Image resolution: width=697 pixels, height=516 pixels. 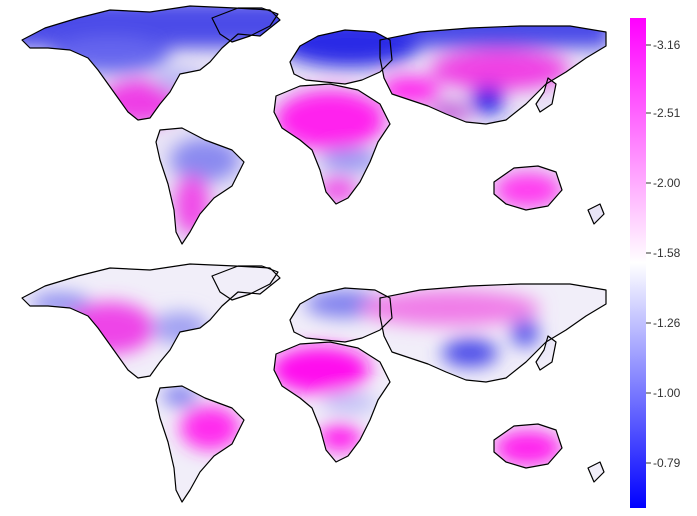 I want to click on colorbar-tick-label: -2.51, so click(x=667, y=113).